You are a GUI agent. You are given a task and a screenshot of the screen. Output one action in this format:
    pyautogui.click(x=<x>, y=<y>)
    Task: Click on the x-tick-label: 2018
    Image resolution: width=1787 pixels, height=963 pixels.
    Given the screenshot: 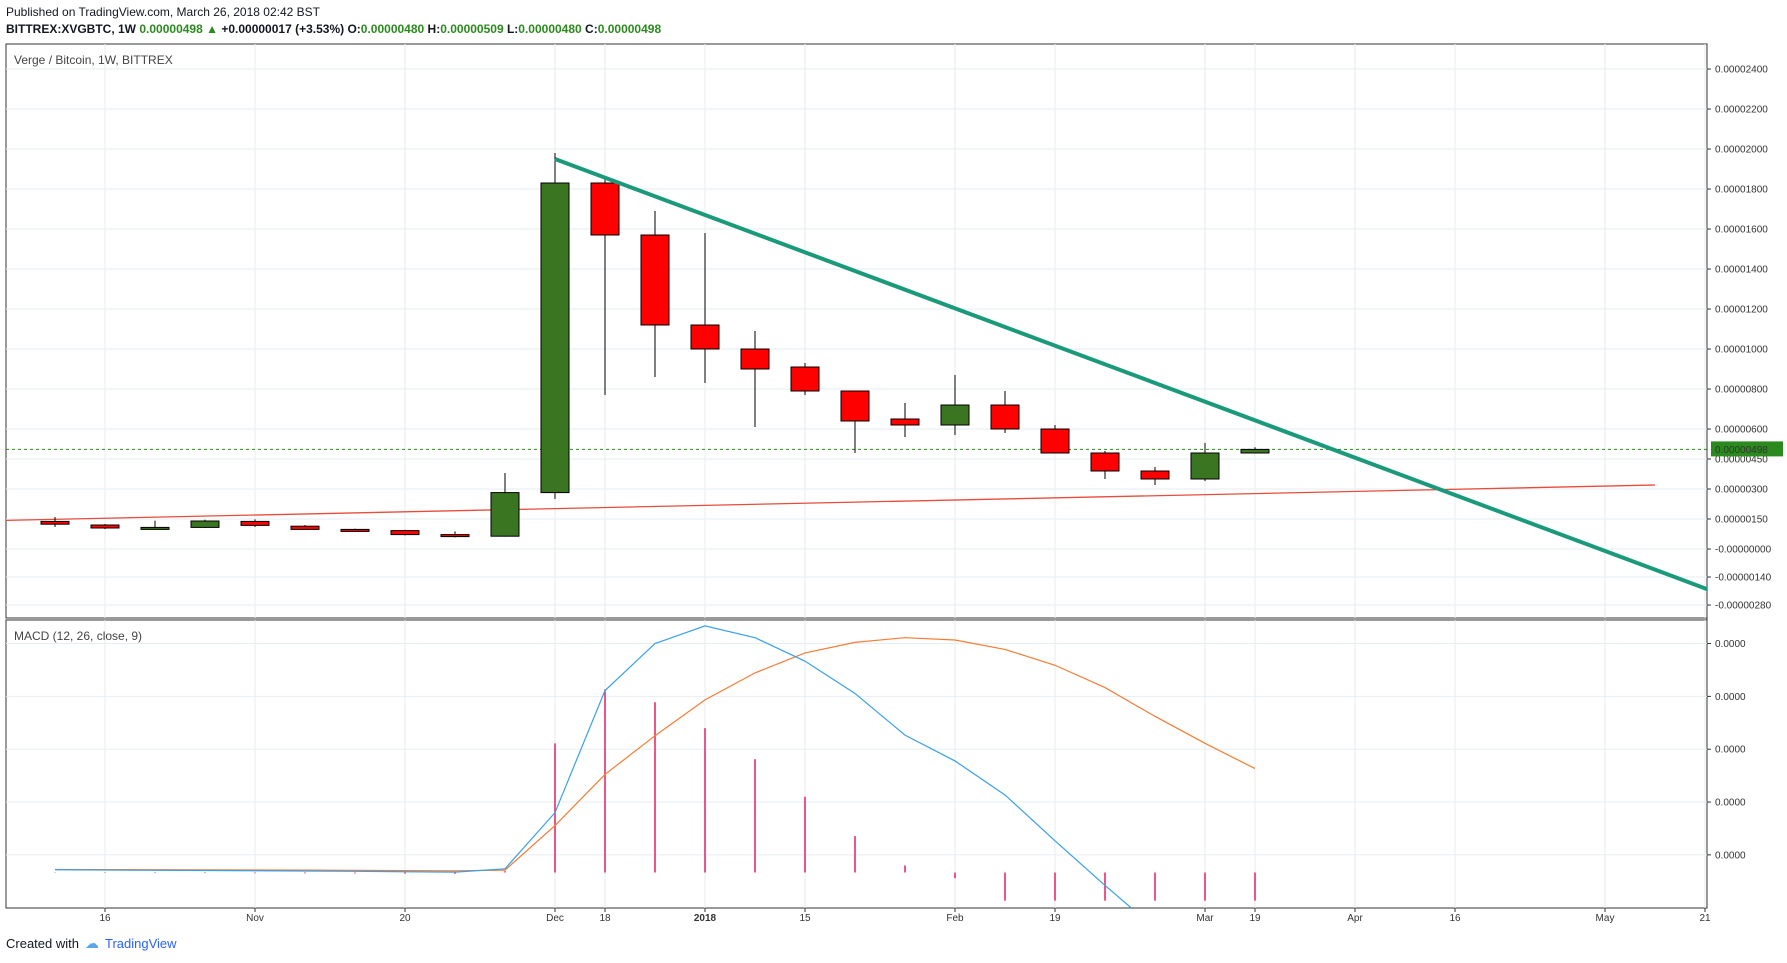 What is the action you would take?
    pyautogui.click(x=705, y=918)
    